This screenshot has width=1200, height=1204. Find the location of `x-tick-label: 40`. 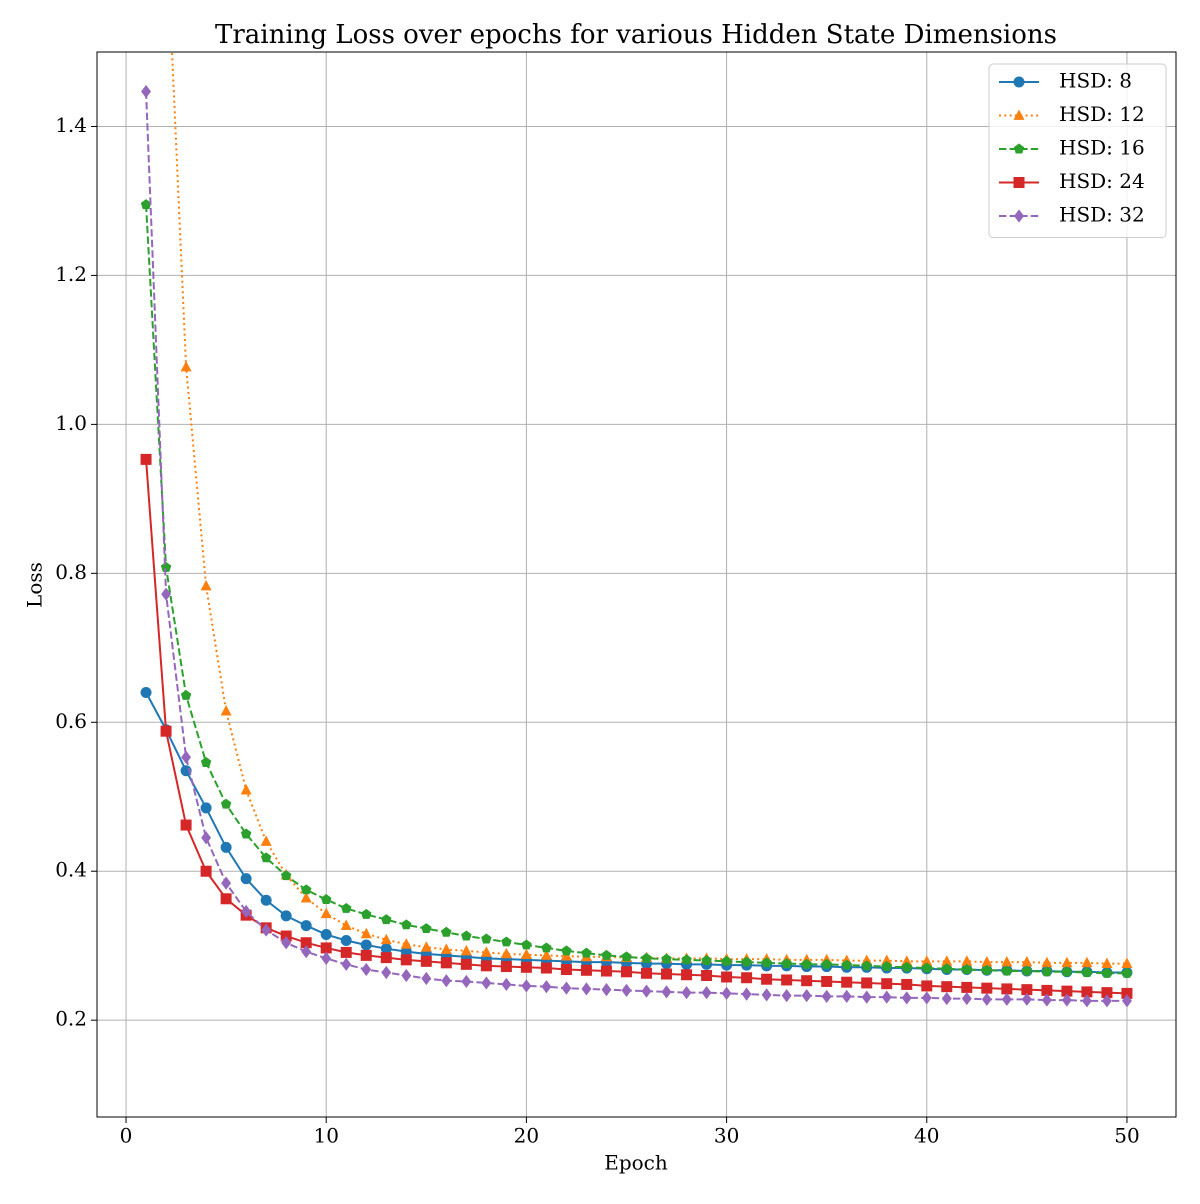

x-tick-label: 40 is located at coordinates (926, 1136).